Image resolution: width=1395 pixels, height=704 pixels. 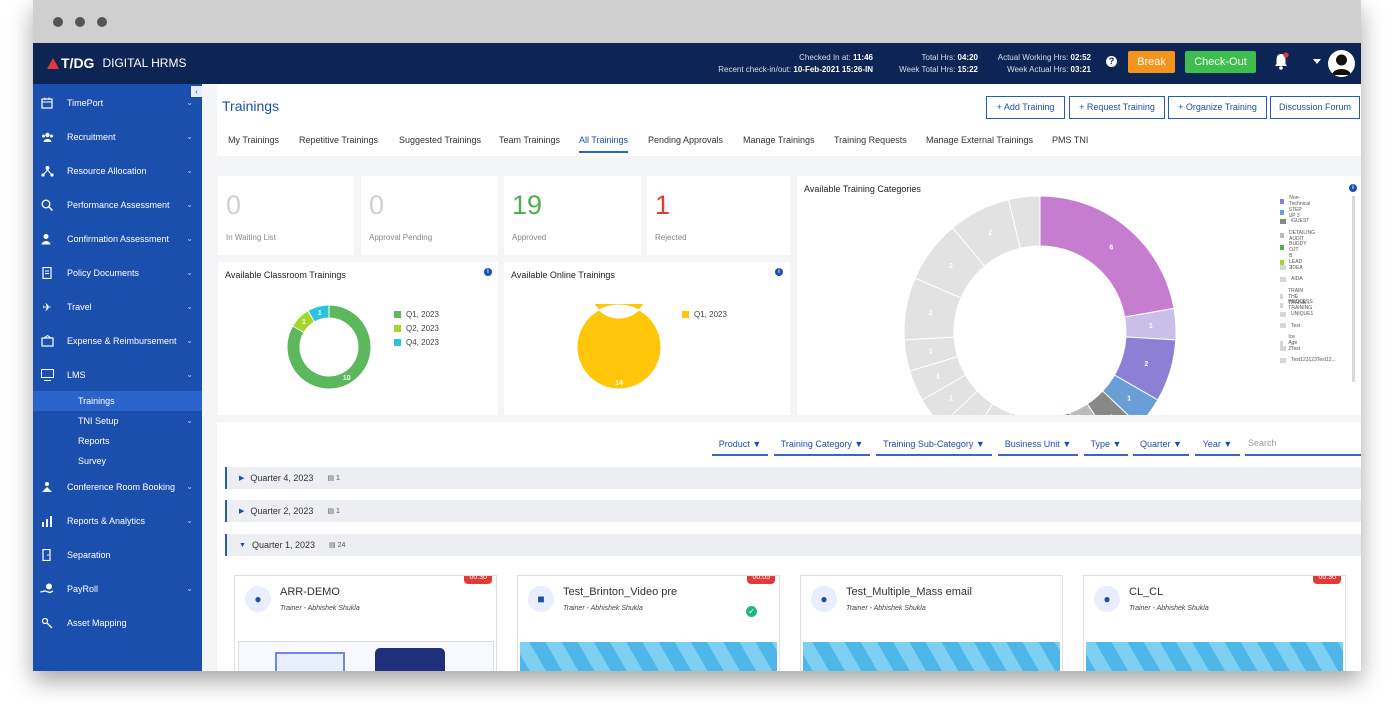 I want to click on tab-my-trainings: My Trainings, so click(x=254, y=140).